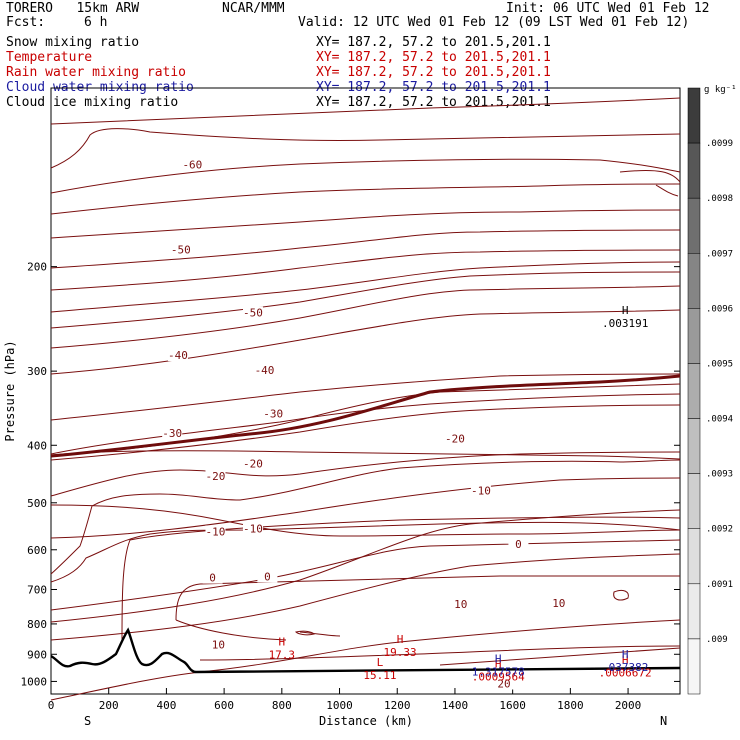 Image resolution: width=740 pixels, height=740 pixels. Describe the element at coordinates (37, 267) in the screenshot. I see `y-tick-label: 200` at that location.